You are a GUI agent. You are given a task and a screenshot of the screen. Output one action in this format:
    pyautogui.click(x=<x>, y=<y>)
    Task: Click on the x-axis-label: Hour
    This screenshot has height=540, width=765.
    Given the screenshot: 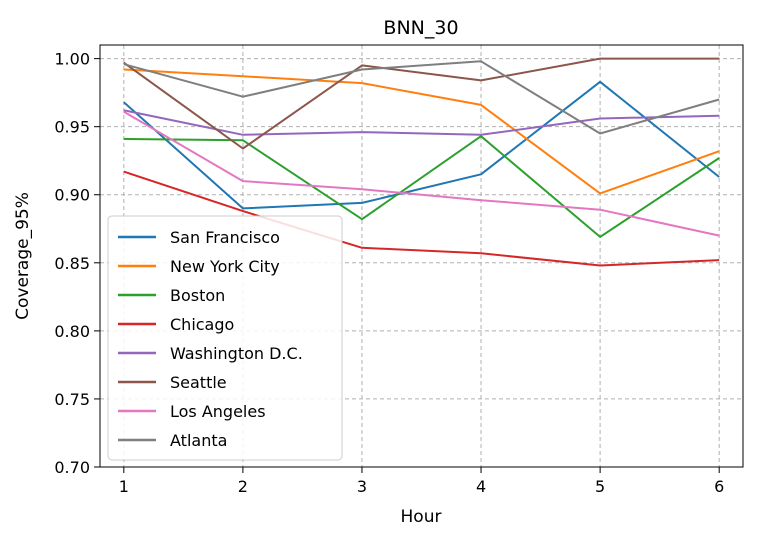 What is the action you would take?
    pyautogui.click(x=421, y=517)
    